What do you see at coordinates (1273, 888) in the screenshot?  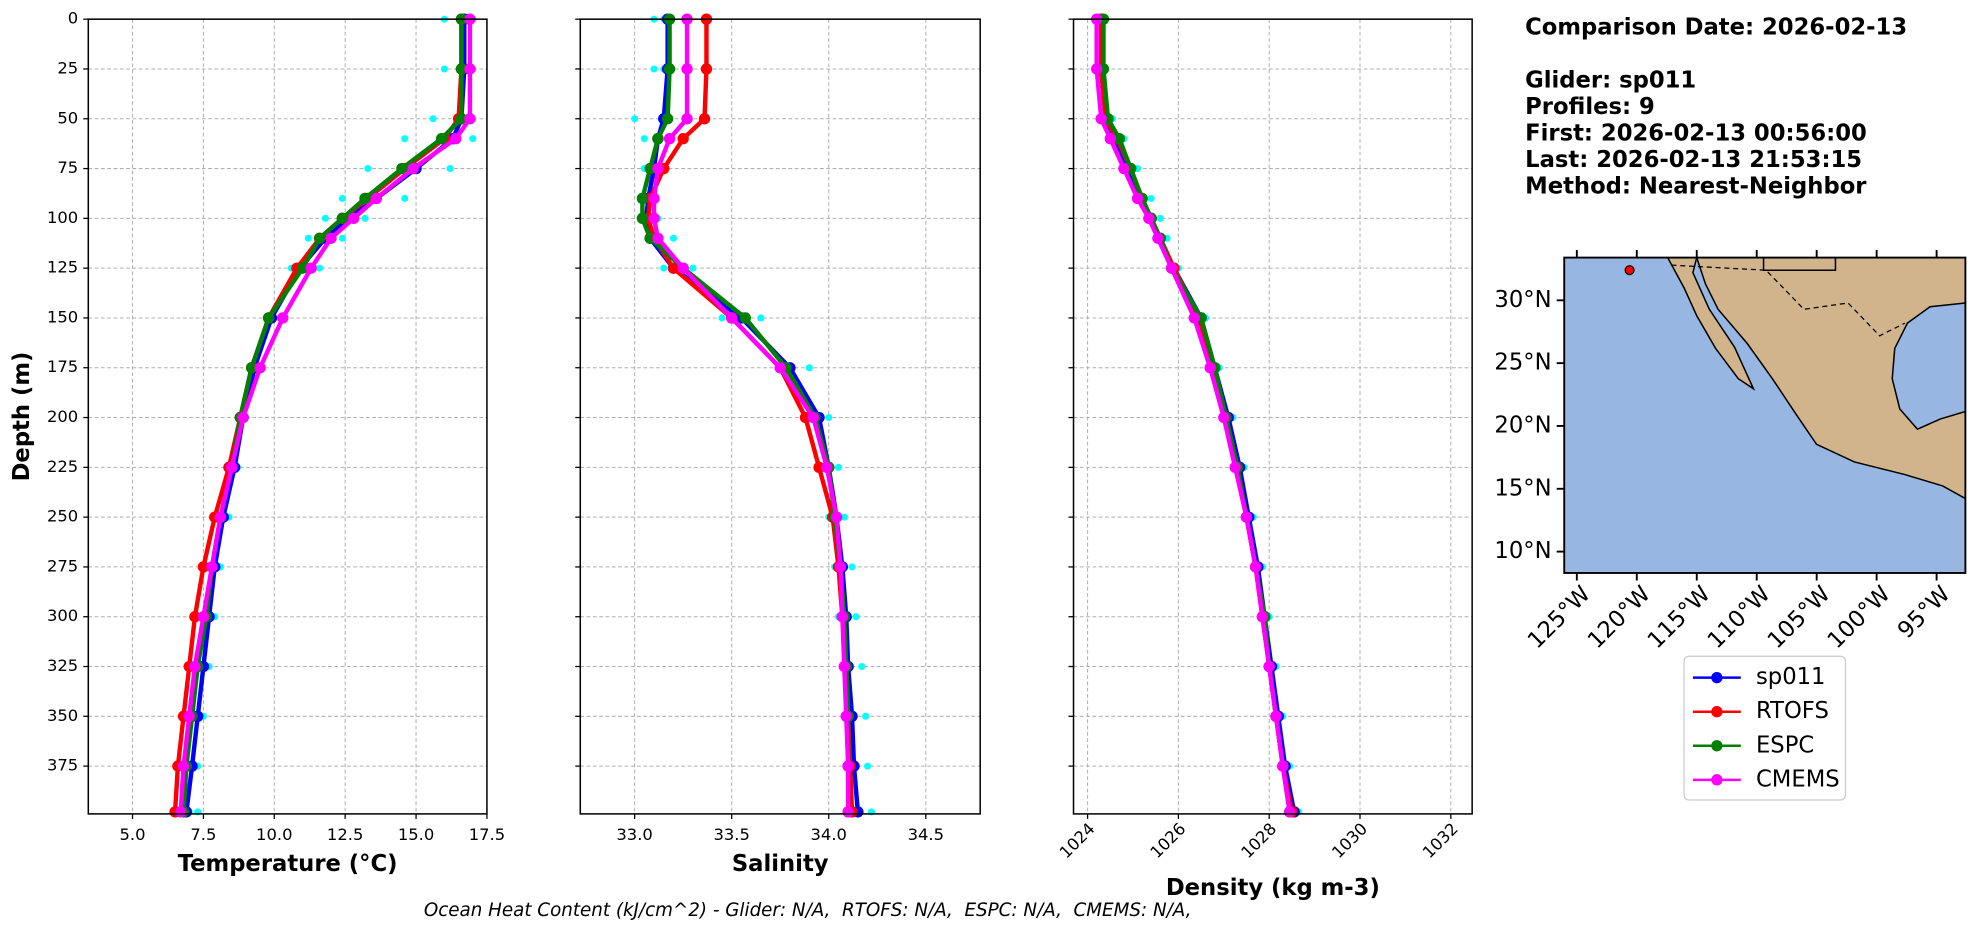 I see `x-axis-label: Density (kg m-3)` at bounding box center [1273, 888].